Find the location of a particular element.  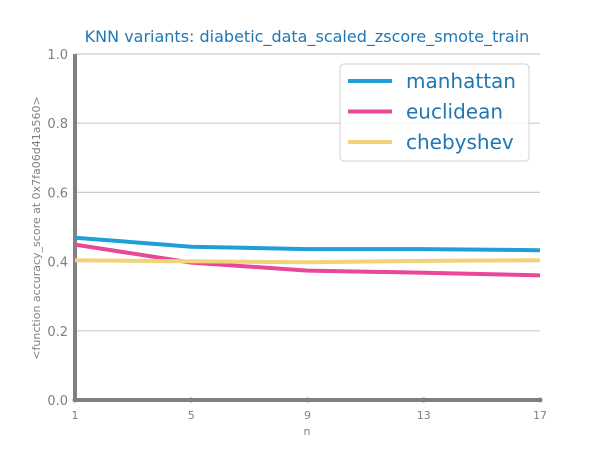

x-tick-label: 13 is located at coordinates (424, 415).